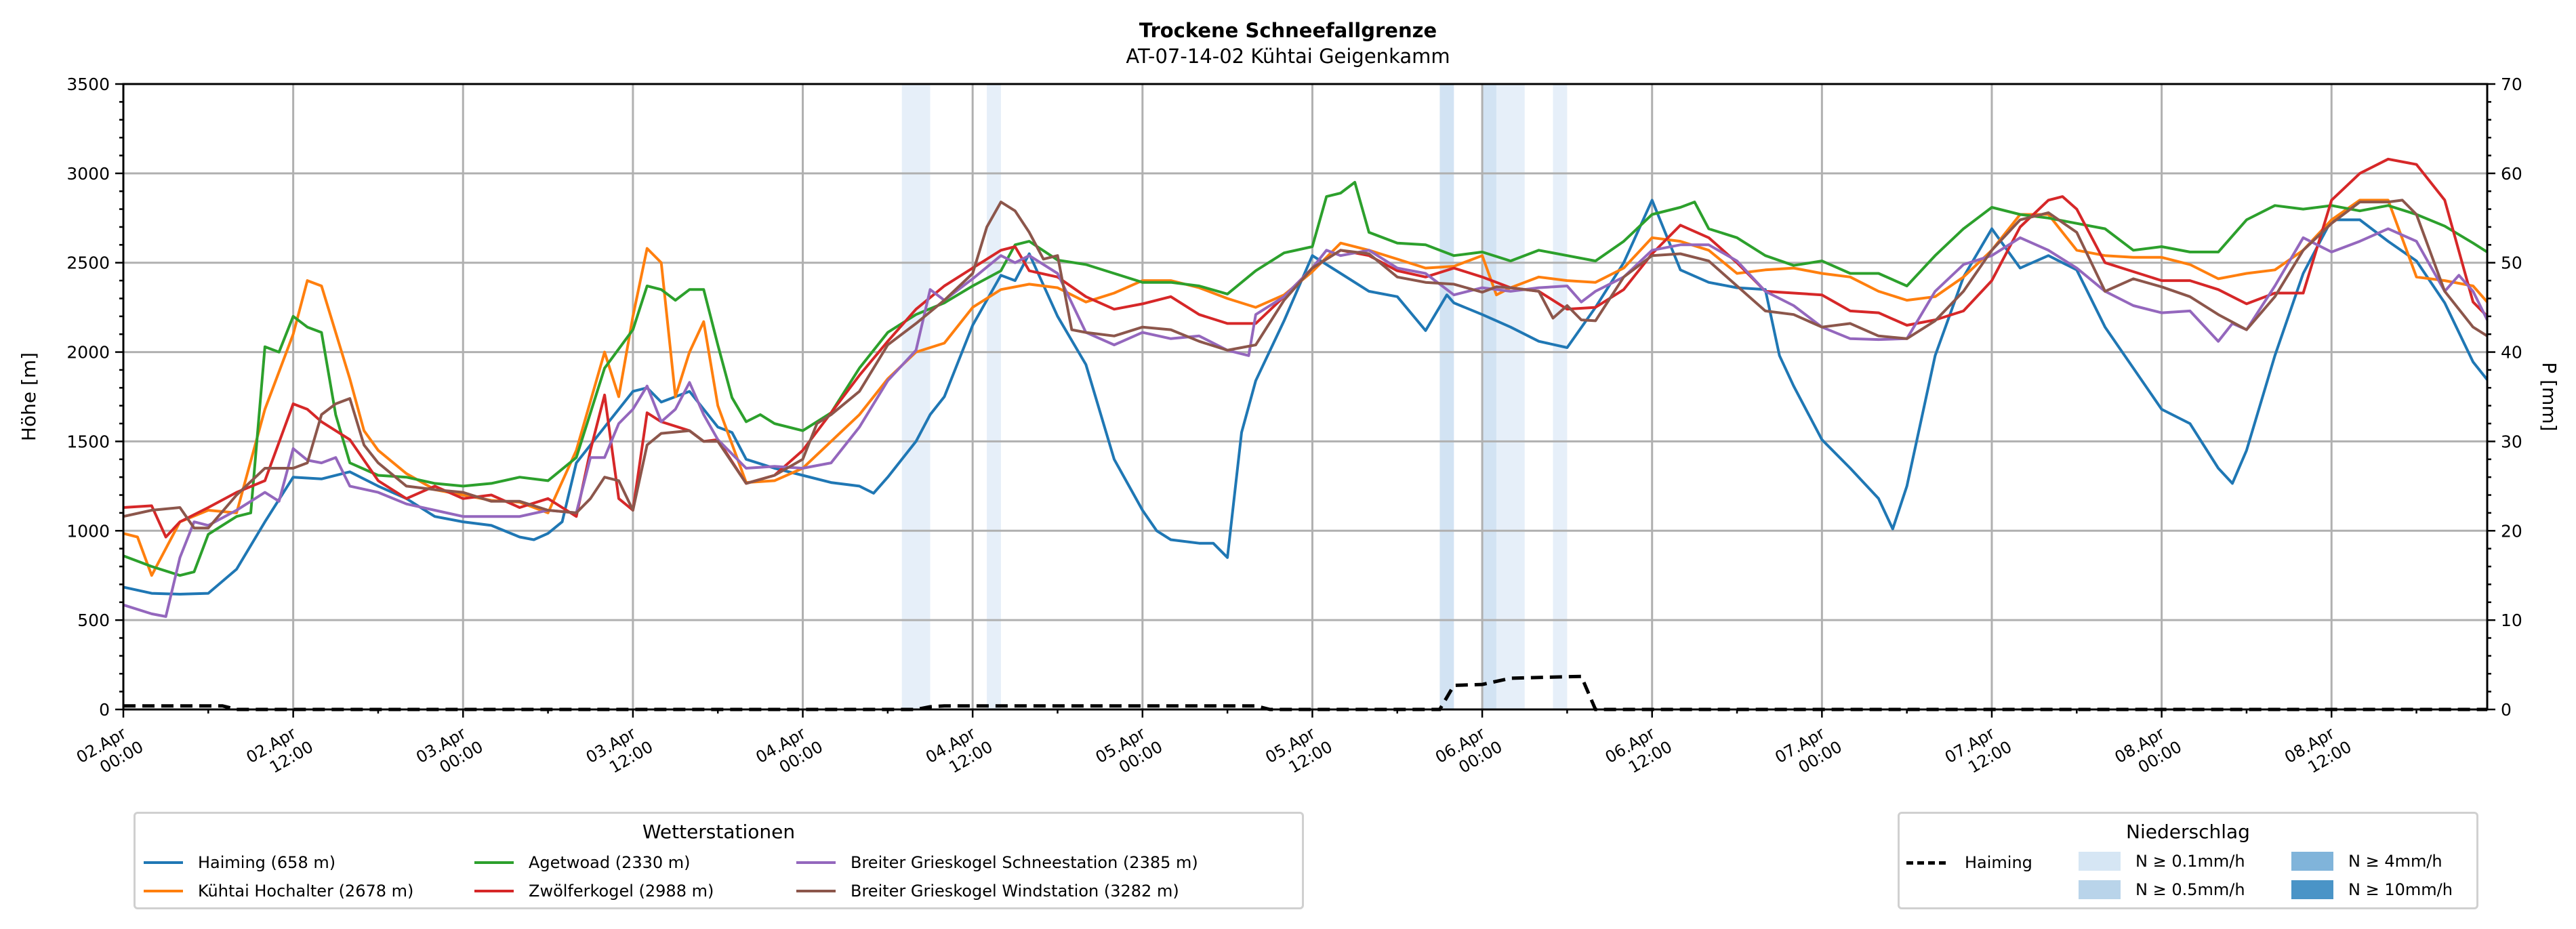  I want to click on y2-axis-label: P [mm], so click(2549, 396).